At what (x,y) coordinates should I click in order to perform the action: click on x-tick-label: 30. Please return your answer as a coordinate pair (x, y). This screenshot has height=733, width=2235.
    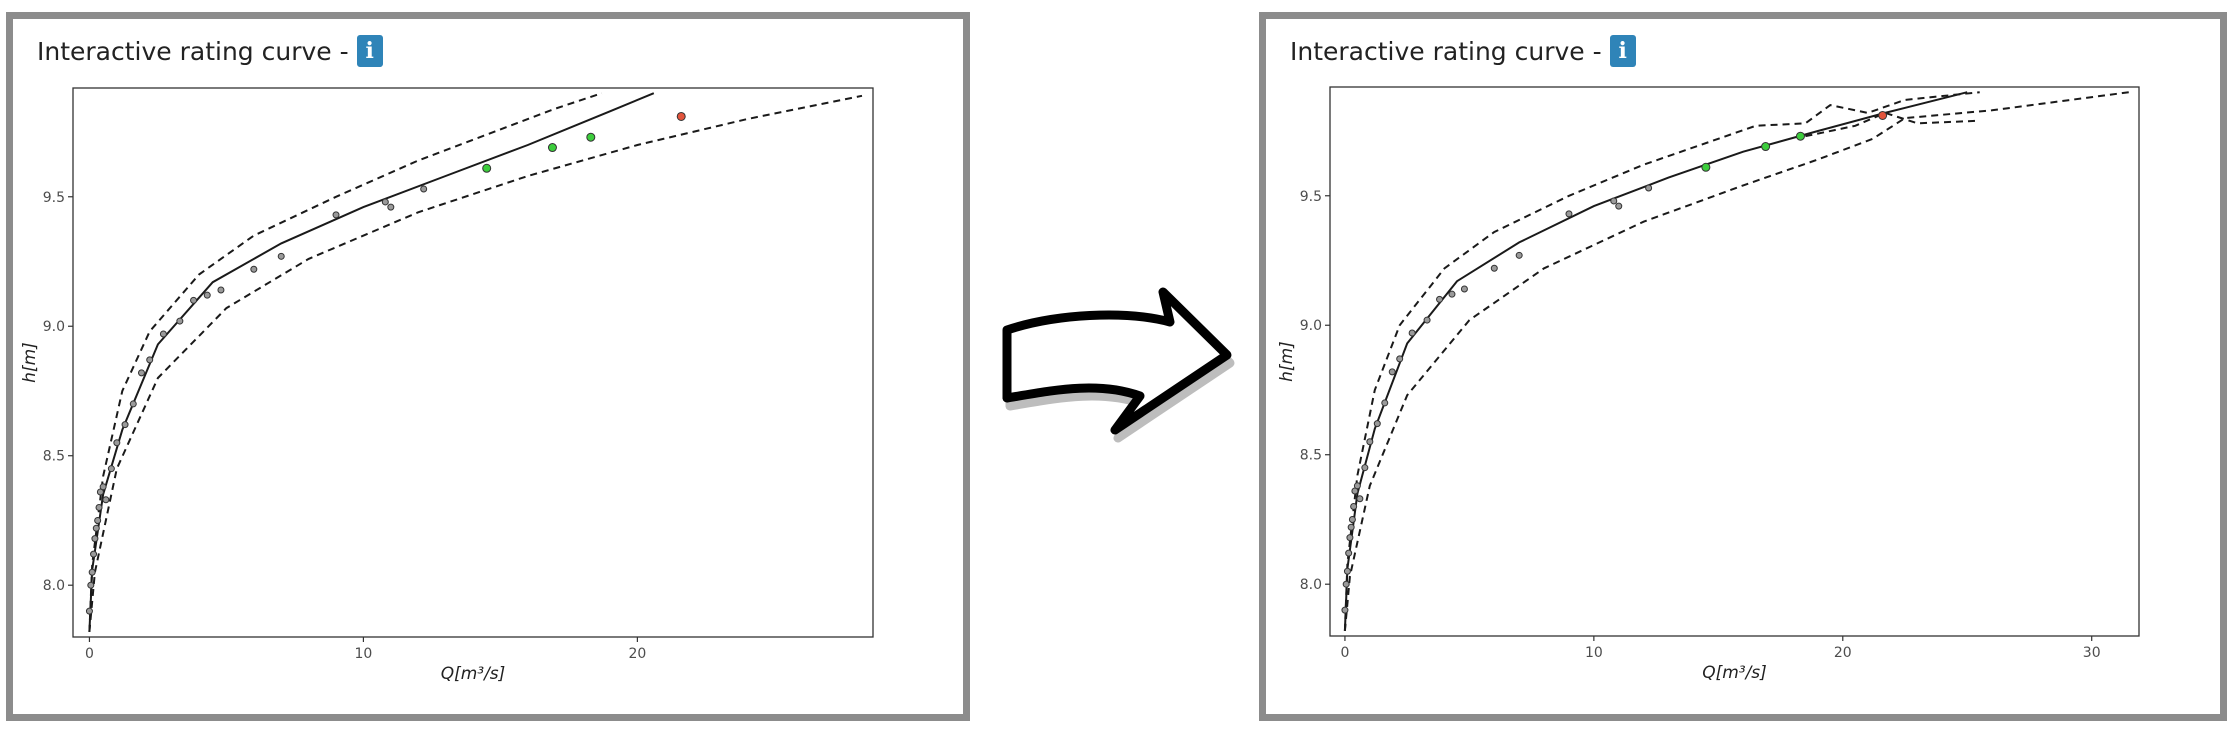
    Looking at the image, I should click on (2092, 653).